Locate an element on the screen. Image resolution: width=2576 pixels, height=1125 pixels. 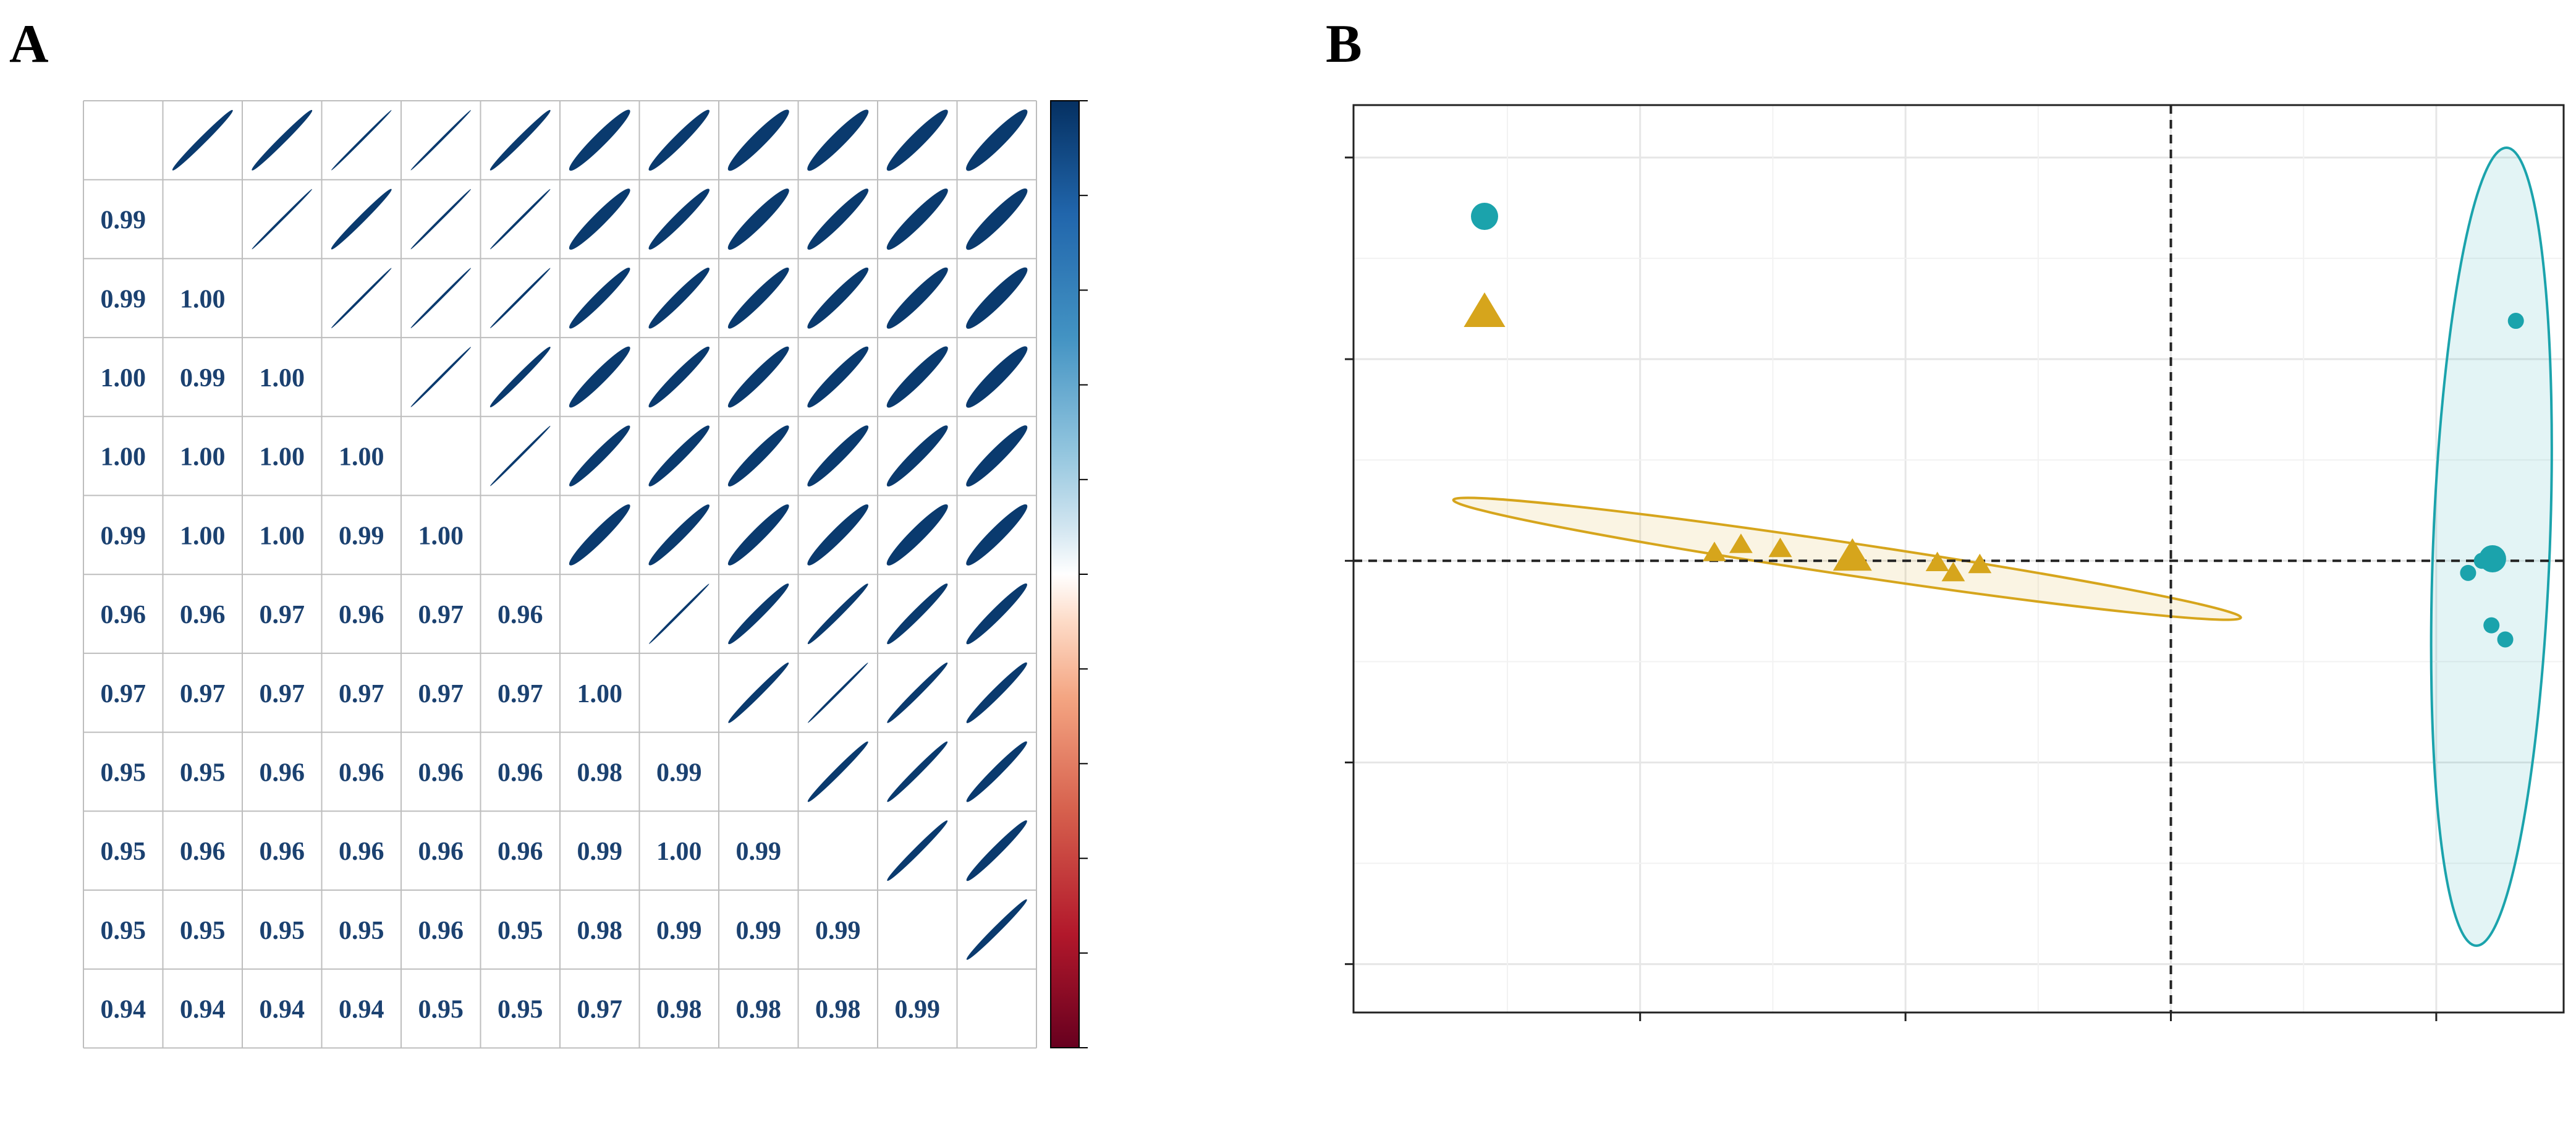
fa-centroid is located at coordinates (1852, 554).